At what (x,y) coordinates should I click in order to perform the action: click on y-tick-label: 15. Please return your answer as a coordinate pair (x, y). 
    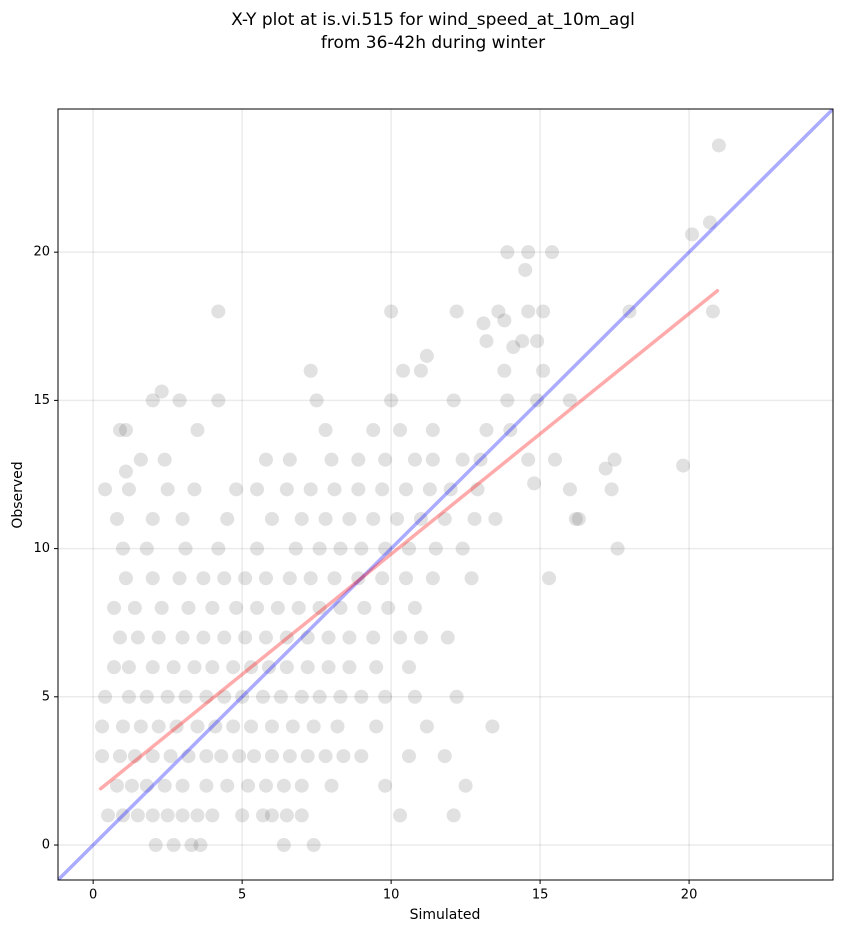
    Looking at the image, I should click on (41, 400).